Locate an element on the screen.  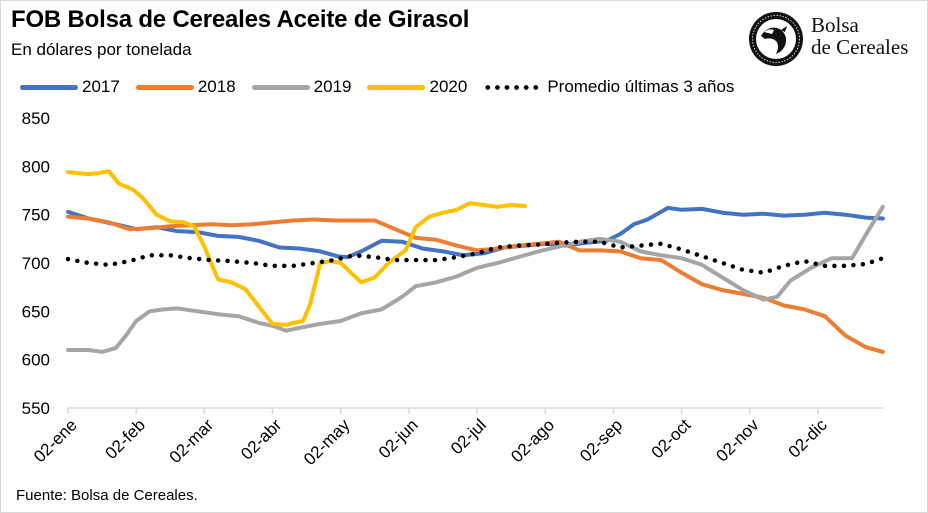
legend-label-2020: 2020 is located at coordinates (448, 86).